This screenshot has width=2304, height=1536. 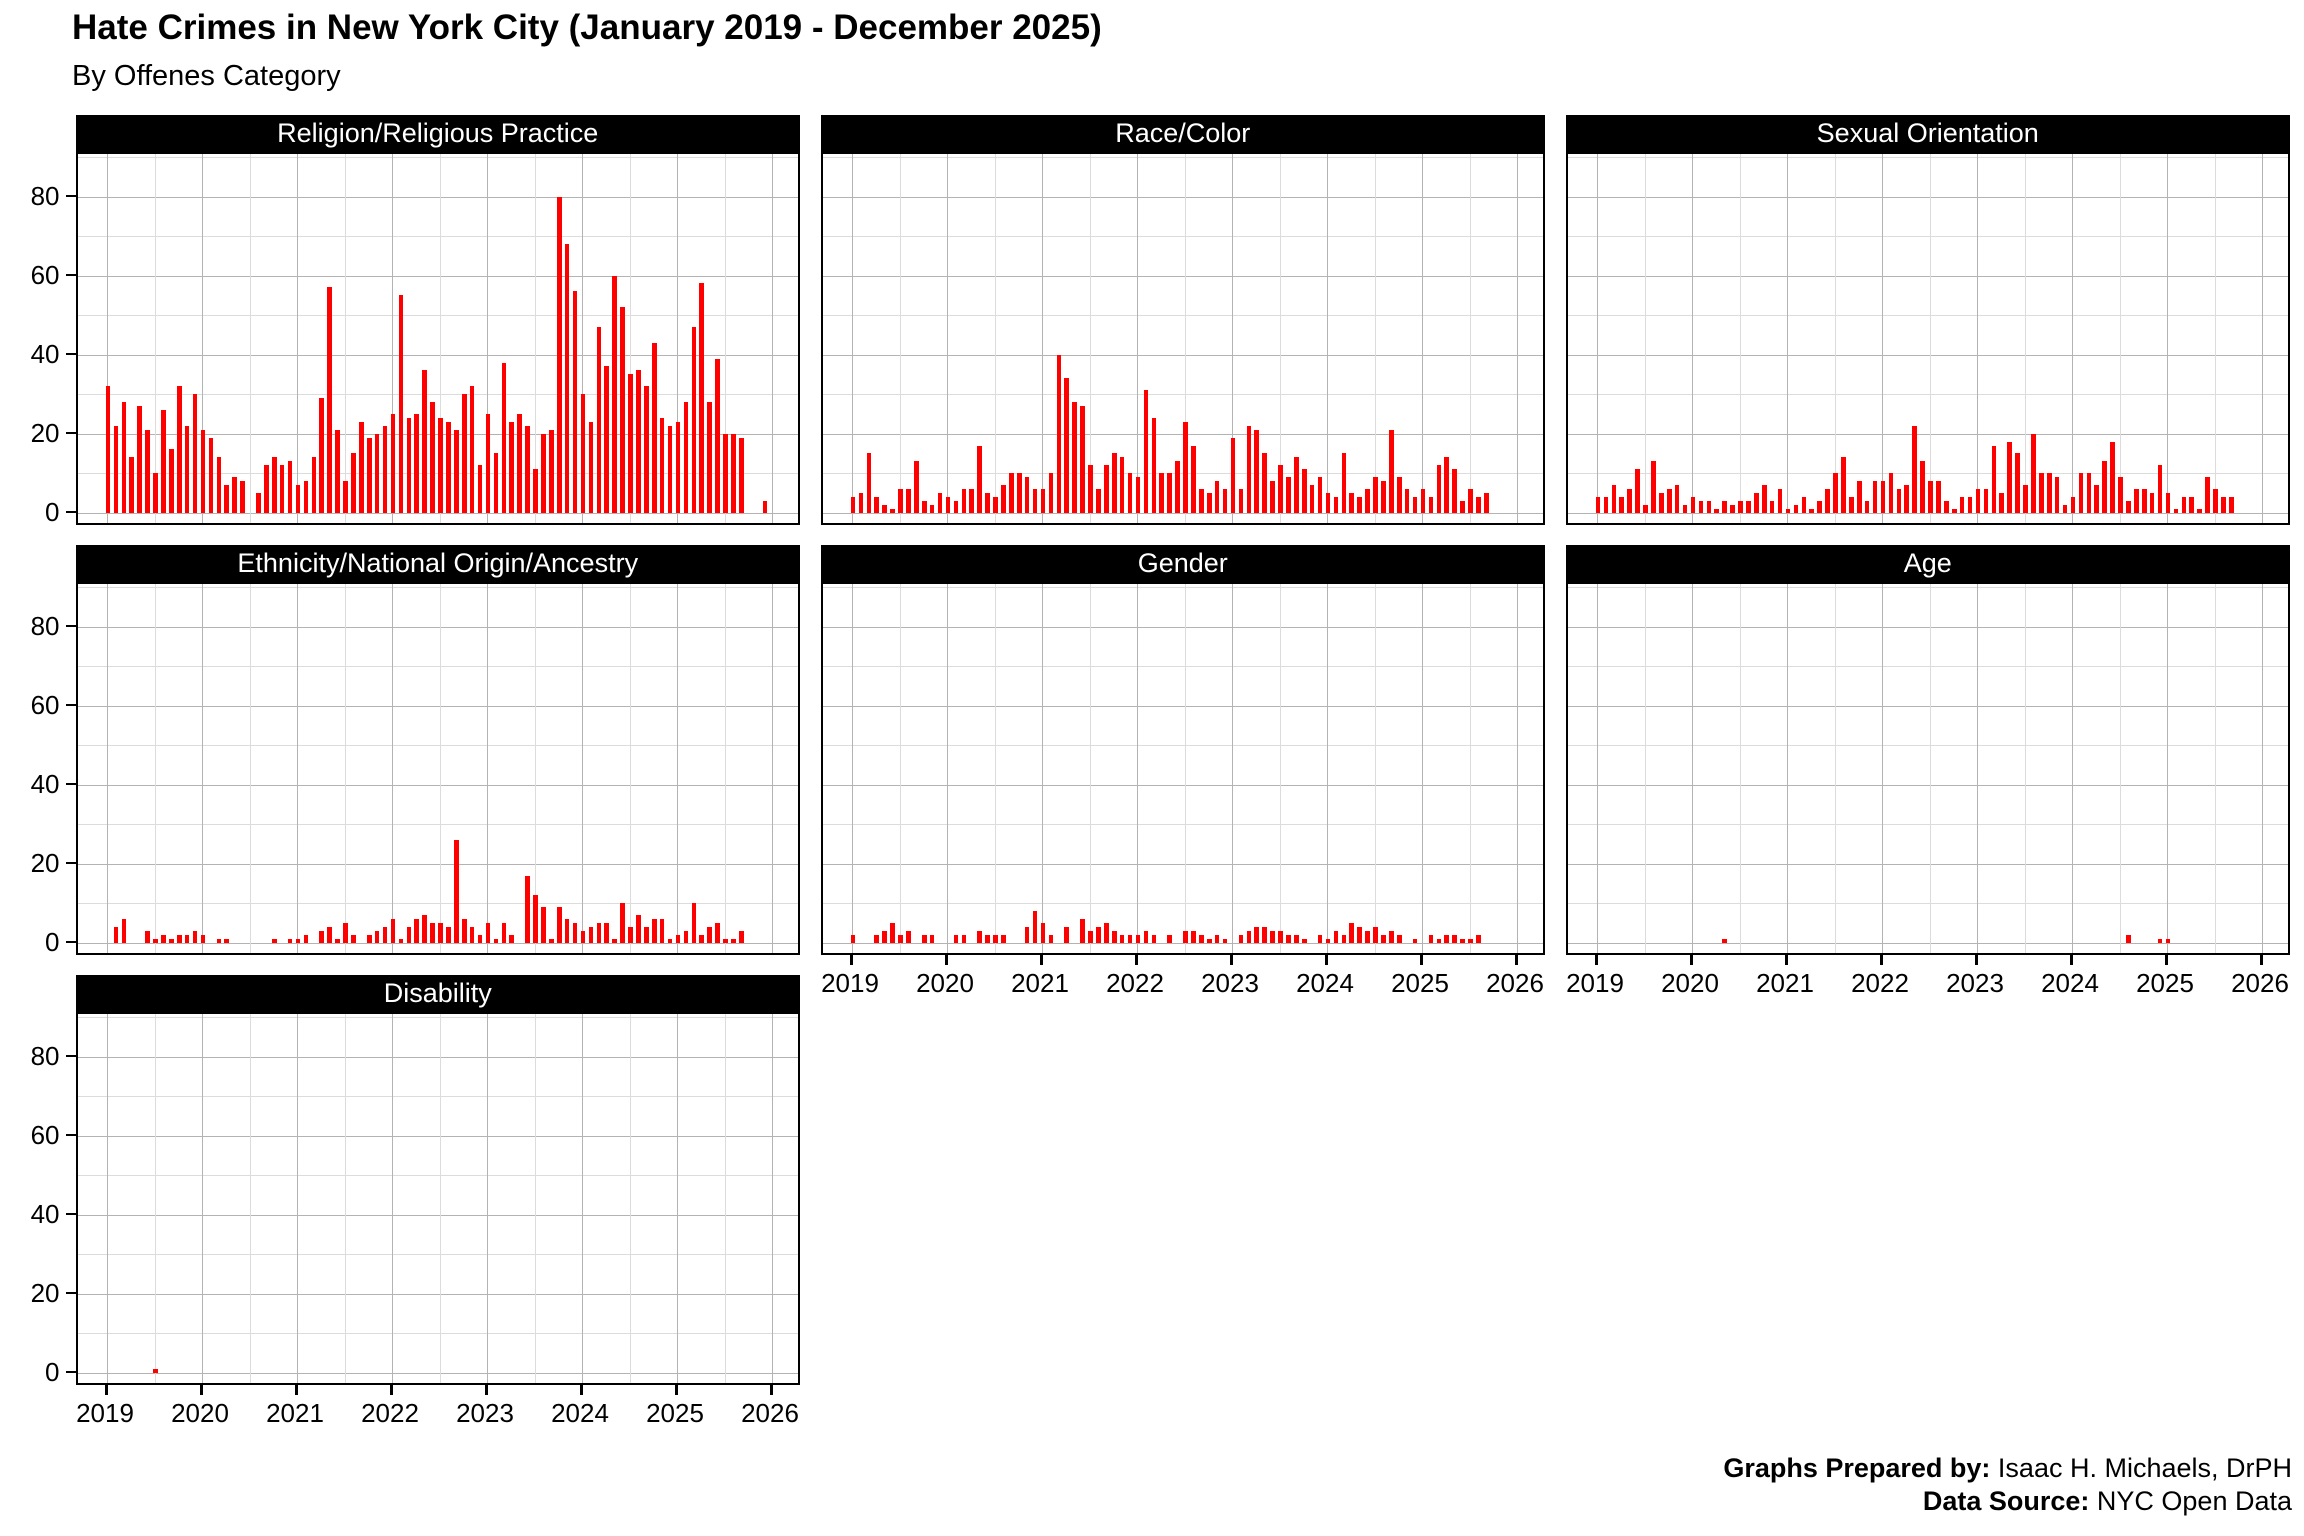 I want to click on facet-strip: Sexual Orientation, so click(x=1927, y=133).